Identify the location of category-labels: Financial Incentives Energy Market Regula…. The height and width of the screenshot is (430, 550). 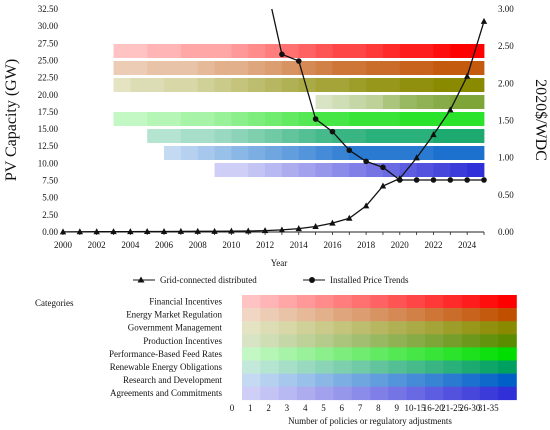
(165, 348).